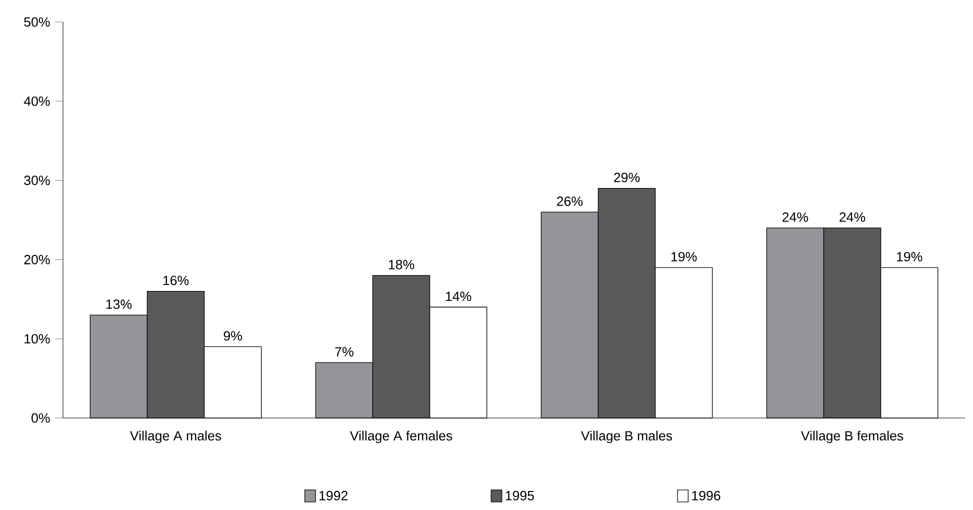 This screenshot has height=510, width=973. I want to click on x-tick-label: Village A males, so click(176, 437).